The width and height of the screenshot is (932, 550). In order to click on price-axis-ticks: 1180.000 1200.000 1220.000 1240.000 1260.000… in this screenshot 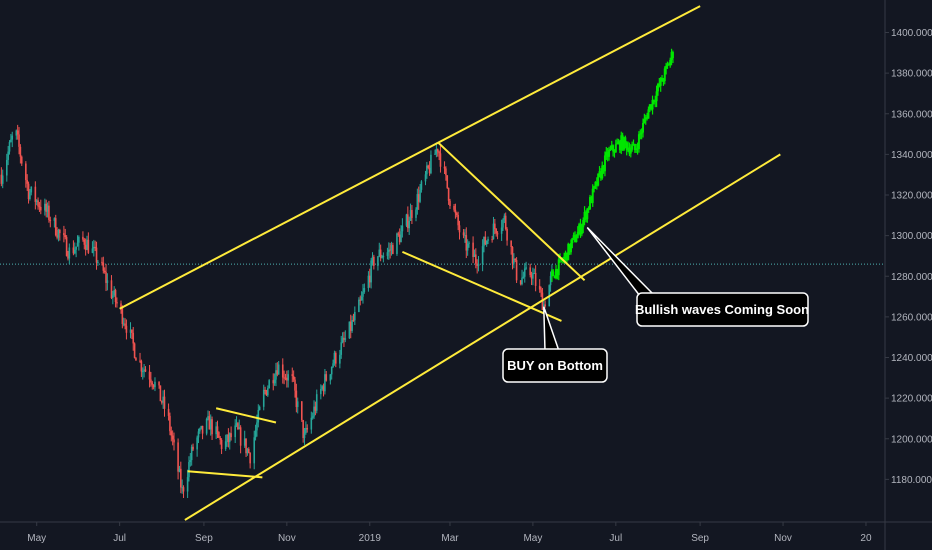, I will do `click(908, 257)`.